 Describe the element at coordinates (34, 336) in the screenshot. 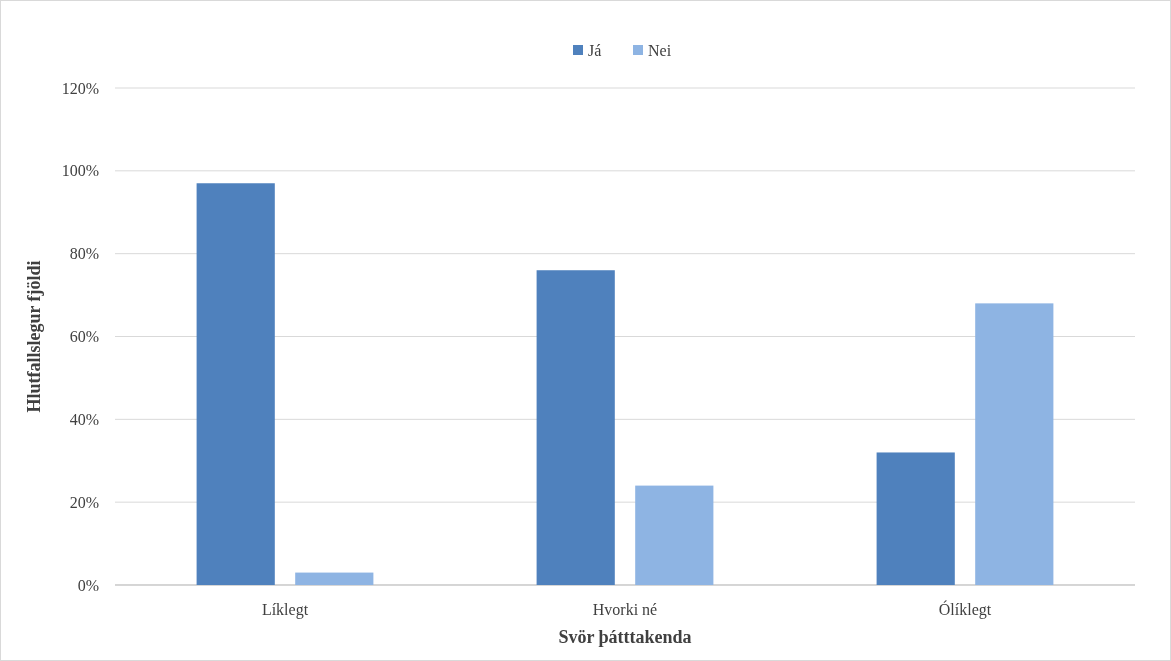

I see `y-axis-title: Hlutfallslegur fjöldi` at that location.